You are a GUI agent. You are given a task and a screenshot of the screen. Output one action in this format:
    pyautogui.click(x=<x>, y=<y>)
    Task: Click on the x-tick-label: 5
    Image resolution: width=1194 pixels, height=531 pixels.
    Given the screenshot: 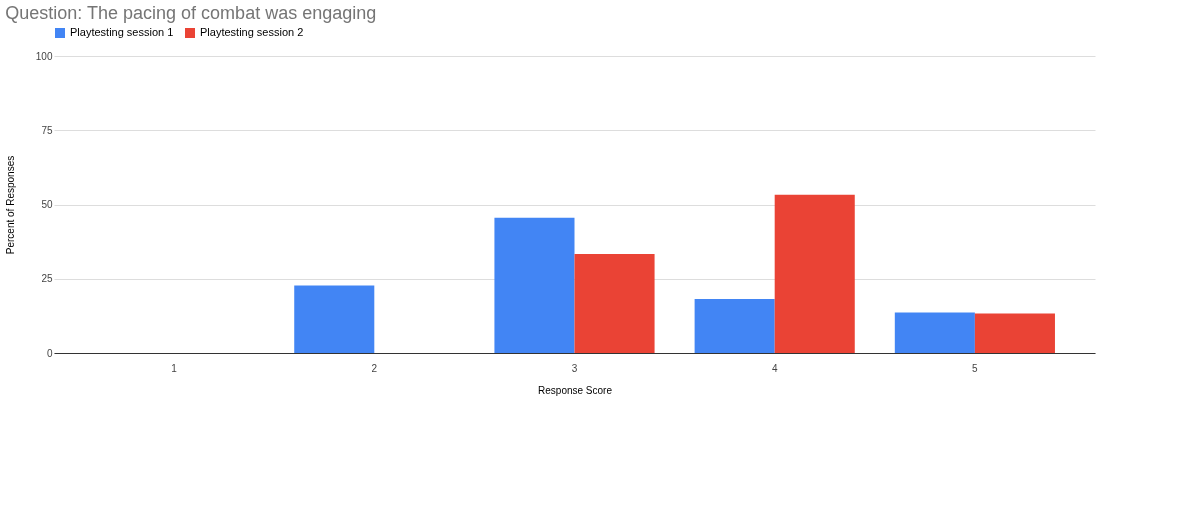 What is the action you would take?
    pyautogui.click(x=975, y=368)
    